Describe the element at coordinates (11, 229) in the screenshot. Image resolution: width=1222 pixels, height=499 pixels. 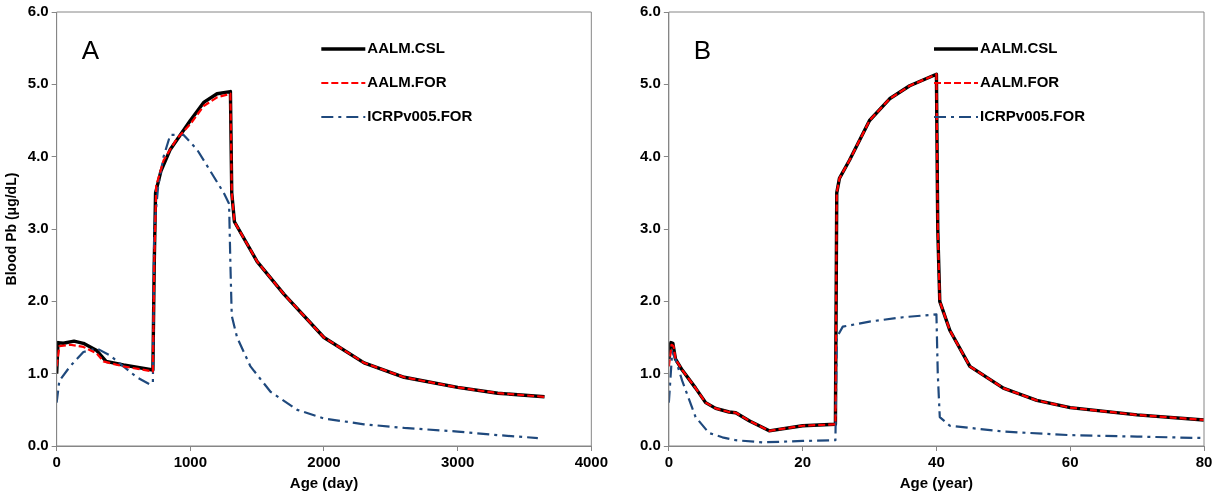
I see `y-axis-title: Blood Pb (μg/dL)` at that location.